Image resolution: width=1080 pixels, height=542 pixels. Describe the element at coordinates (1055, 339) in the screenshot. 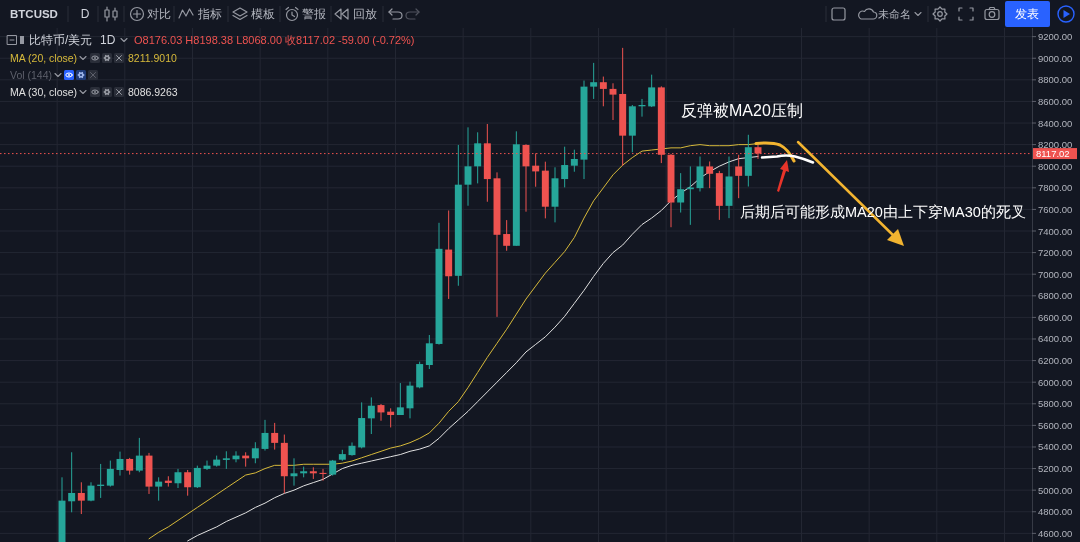

I see `y-tick-label: 6400.00` at that location.